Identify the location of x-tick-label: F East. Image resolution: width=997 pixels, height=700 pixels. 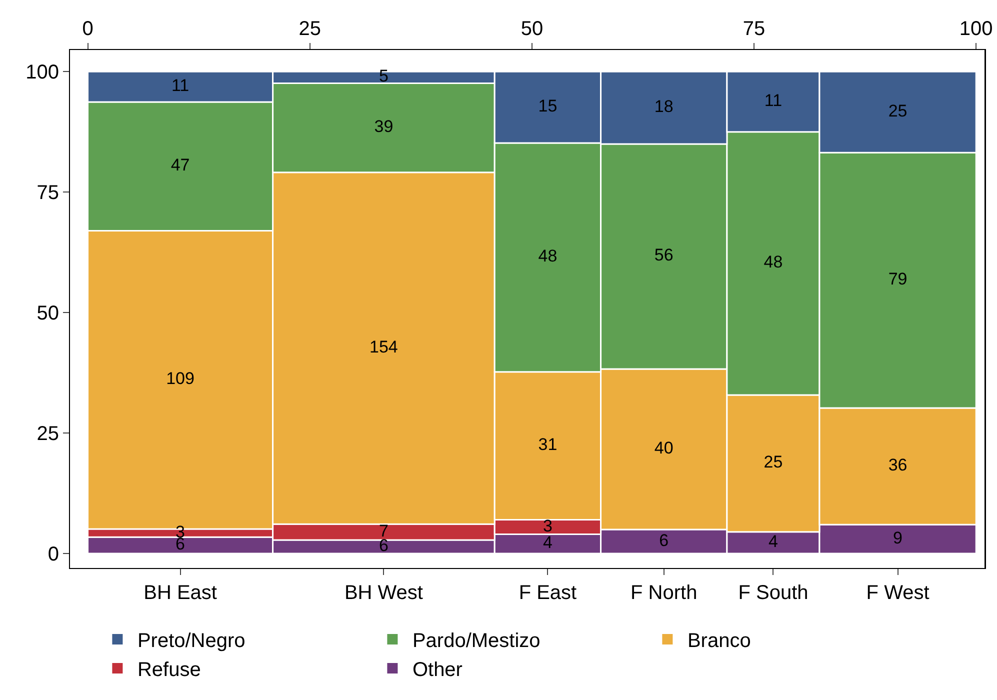
(548, 593).